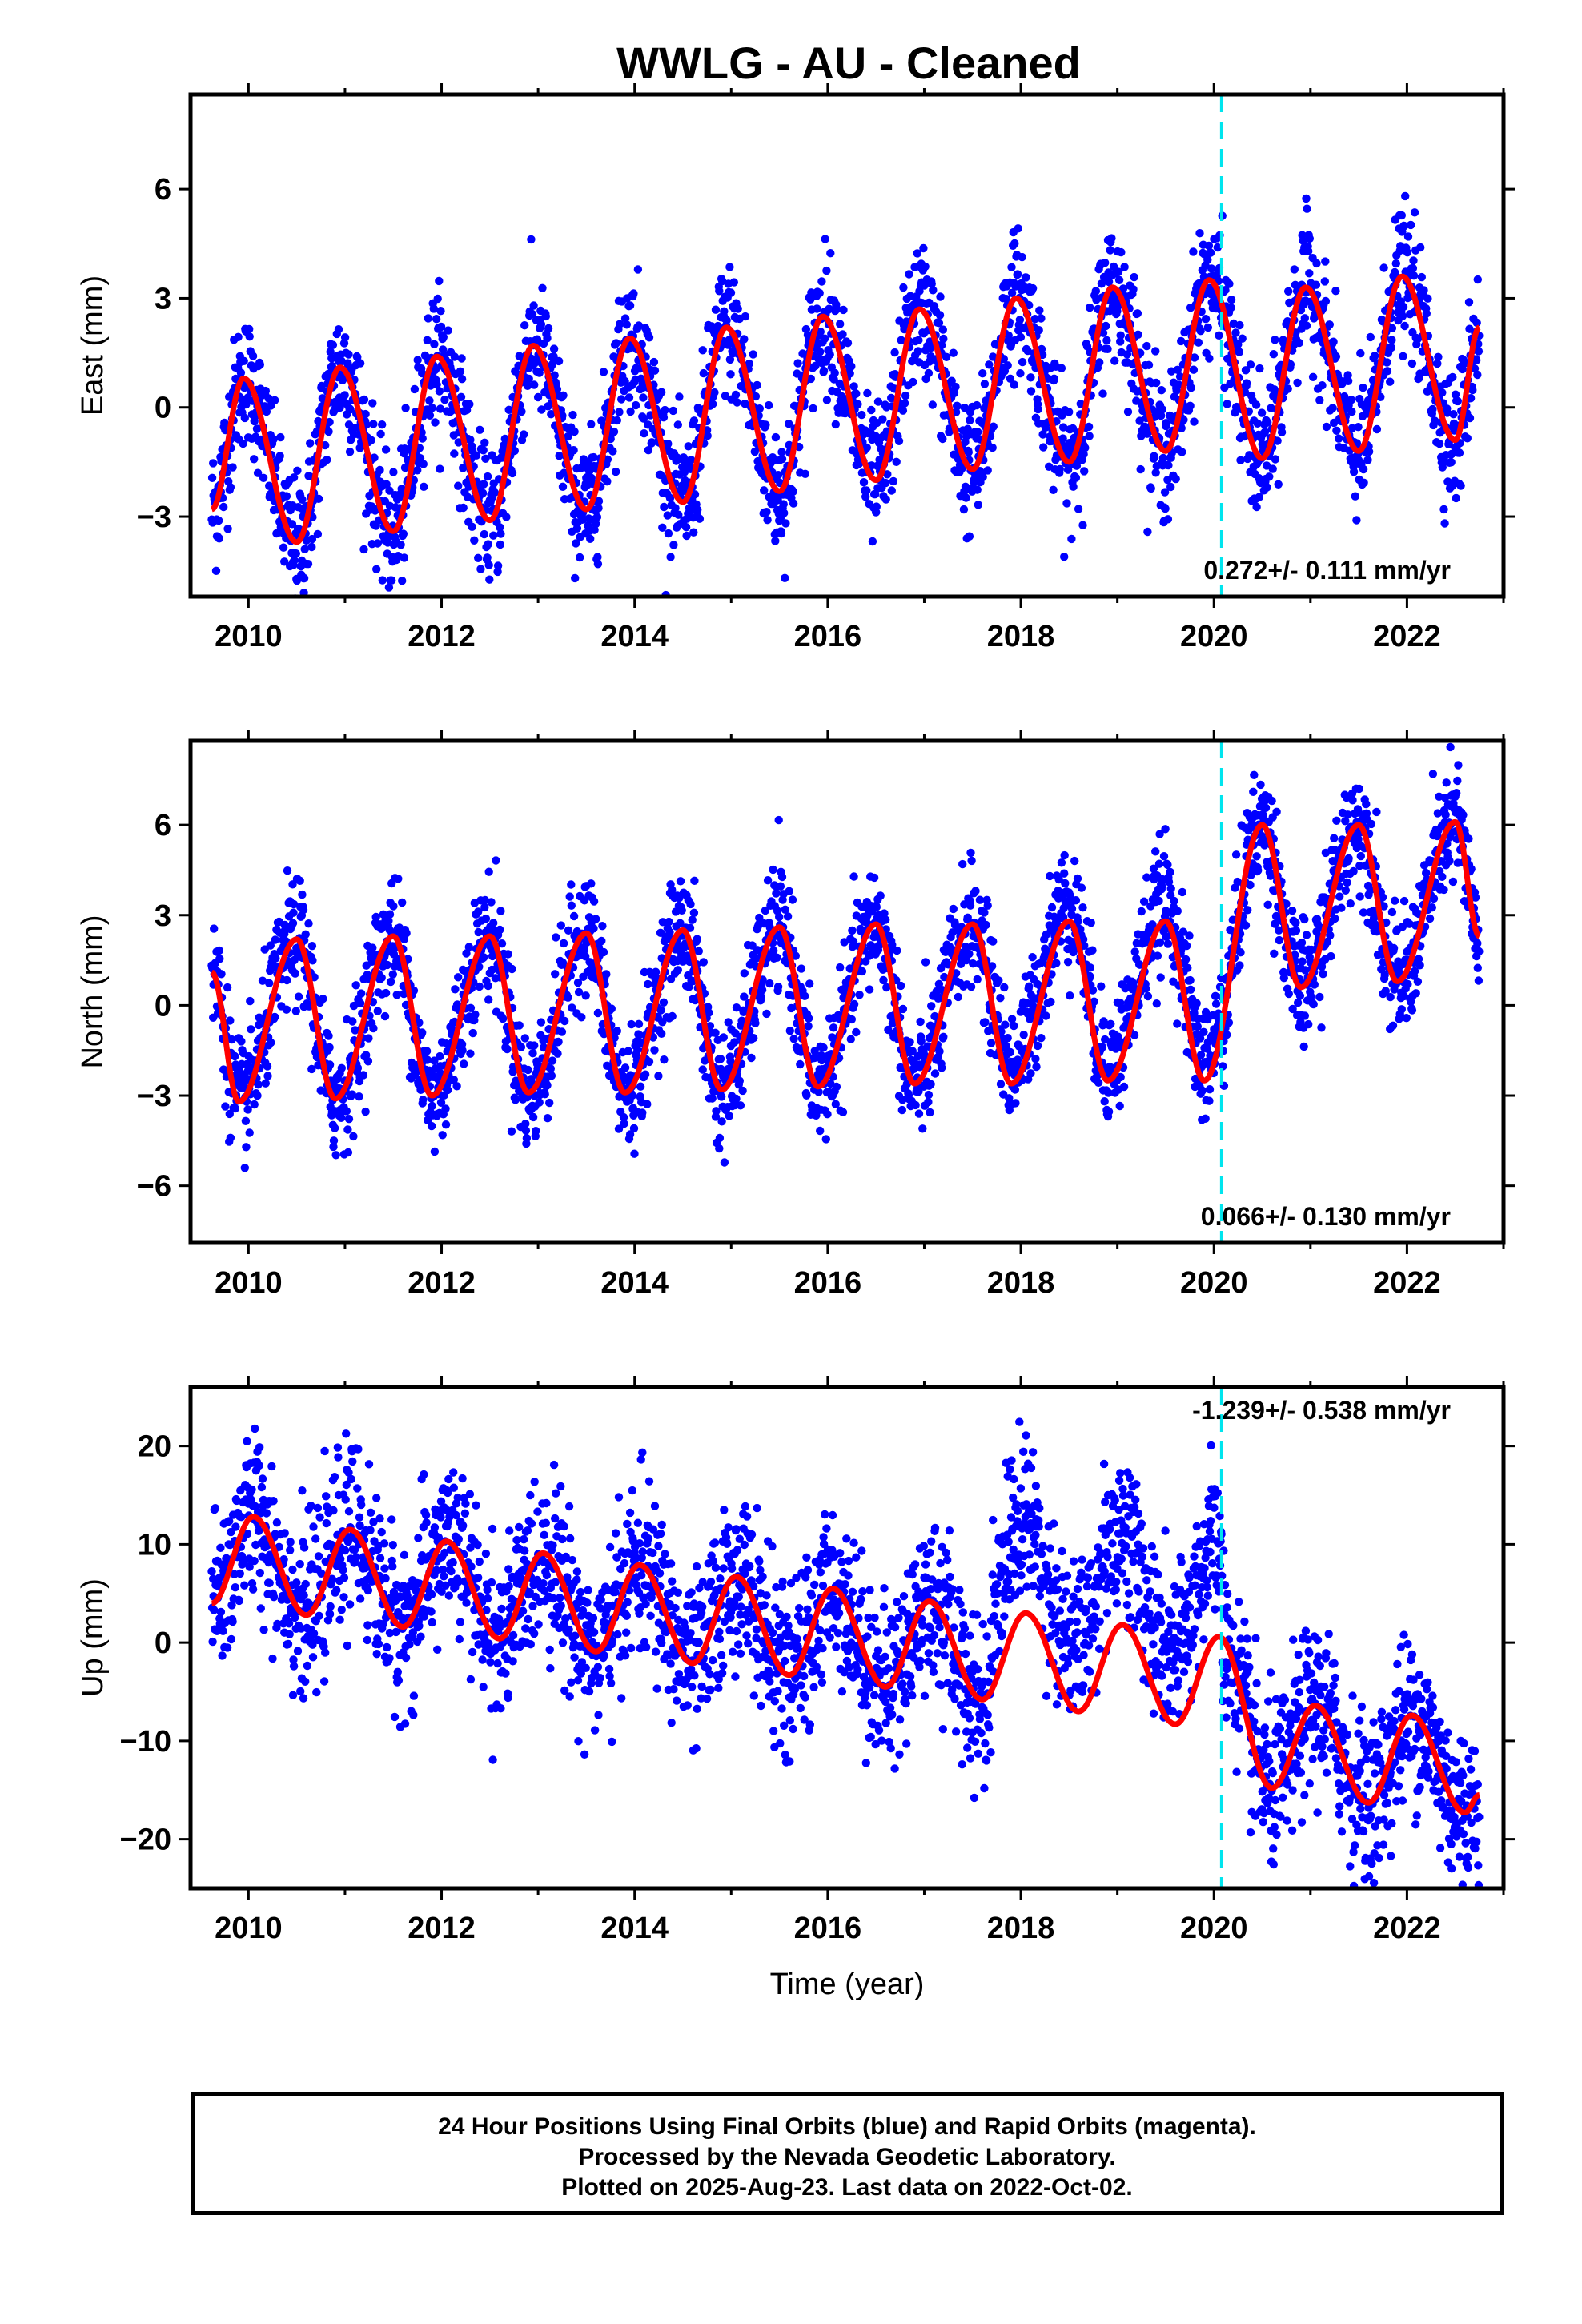  I want to click on model-line, so click(846, 409).